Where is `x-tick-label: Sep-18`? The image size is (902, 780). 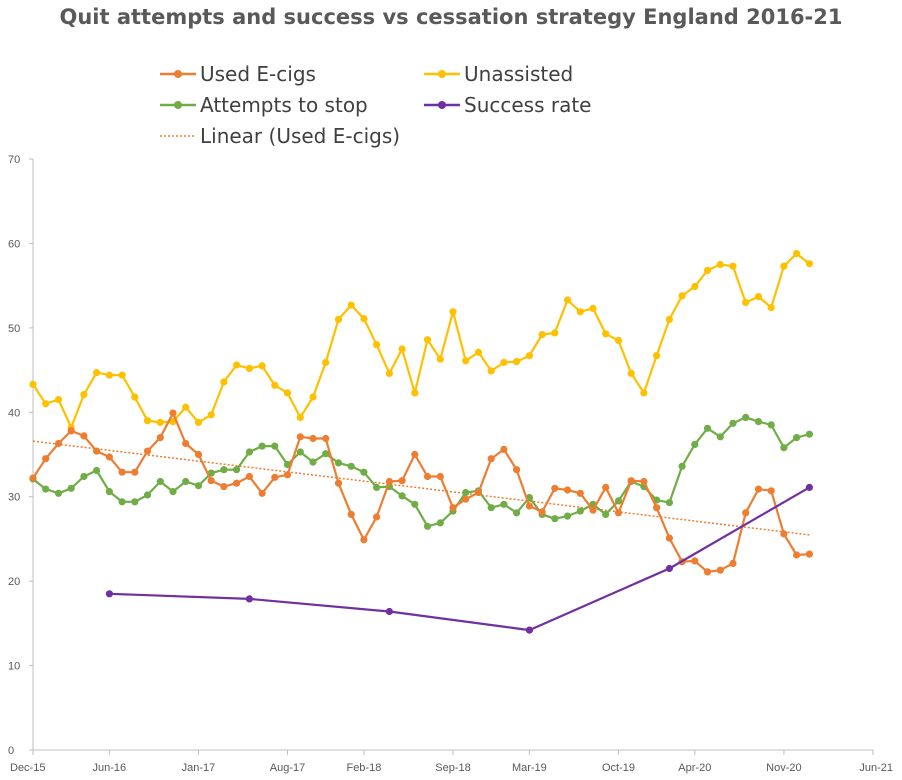 x-tick-label: Sep-18 is located at coordinates (452, 768).